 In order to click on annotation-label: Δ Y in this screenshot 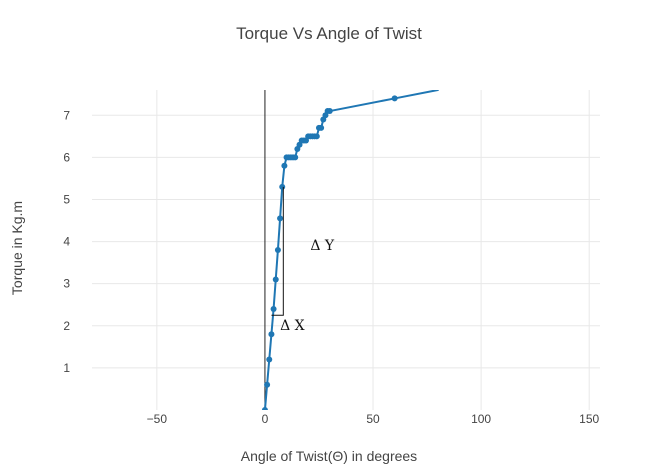, I will do `click(322, 246)`.